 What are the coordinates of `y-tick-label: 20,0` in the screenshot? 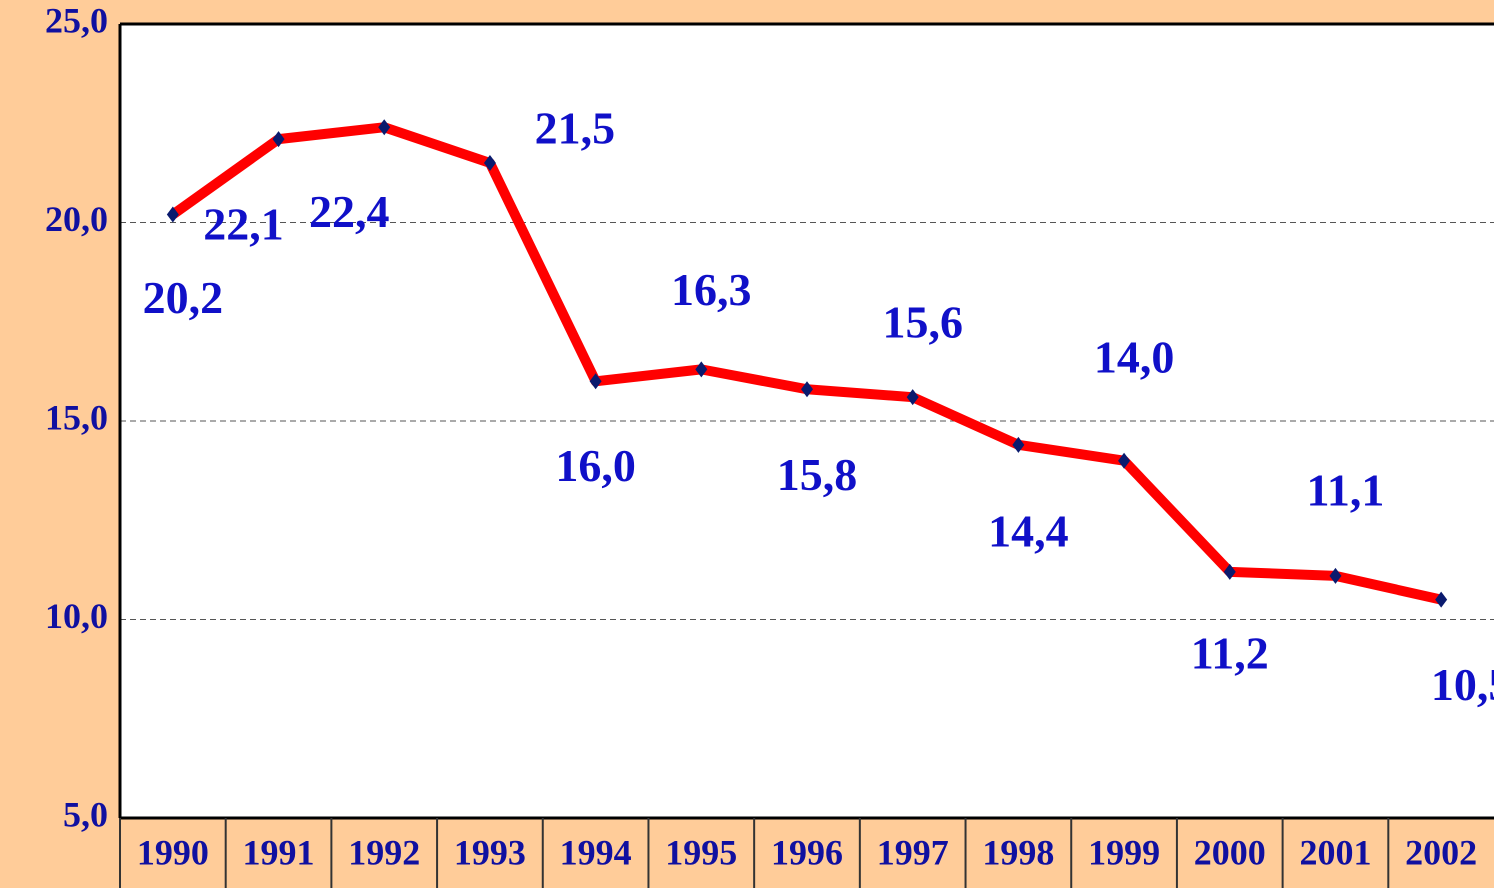 It's located at (76, 219).